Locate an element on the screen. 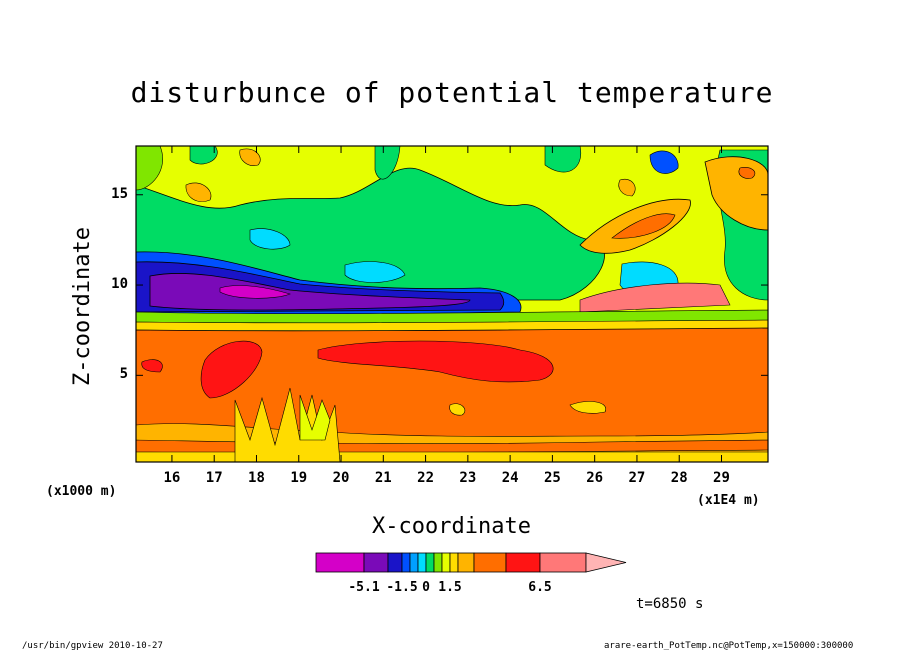 This screenshot has width=904, height=654. region-cyan-mid is located at coordinates (375, 272).